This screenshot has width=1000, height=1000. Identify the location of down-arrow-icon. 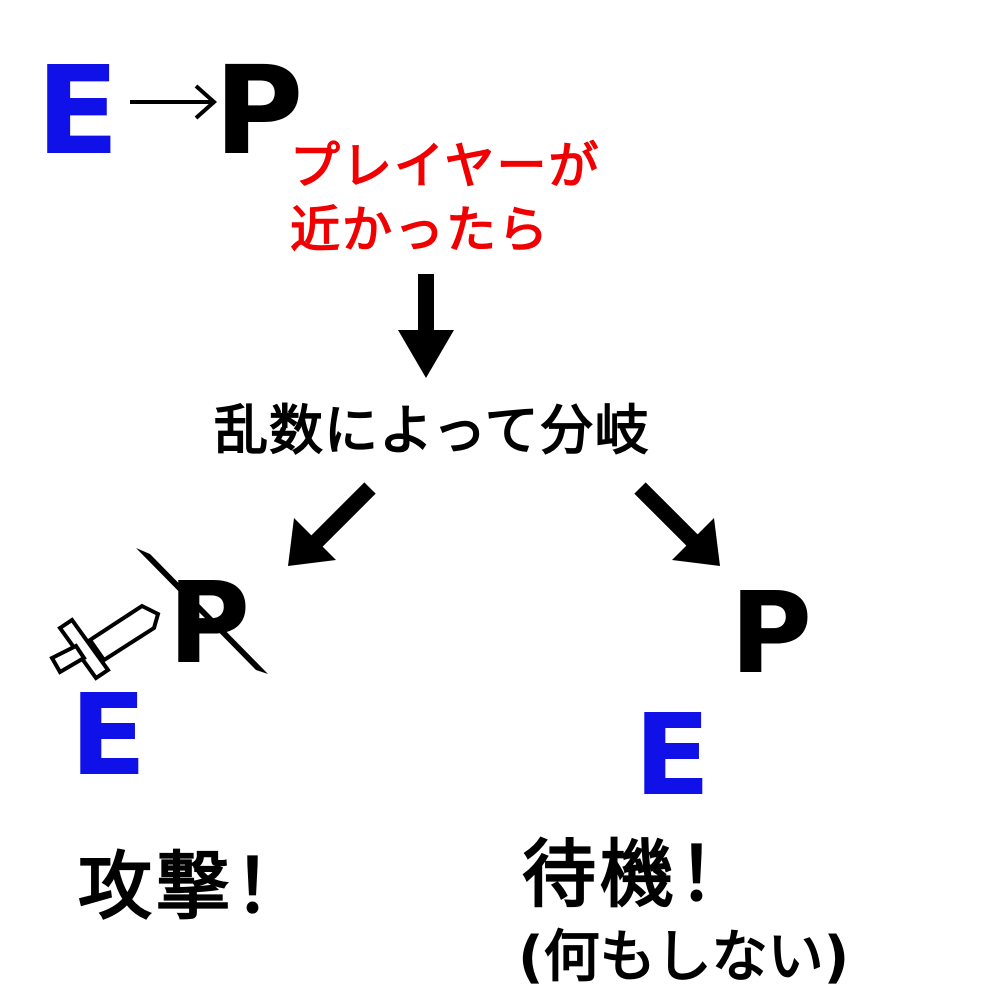
(426, 328).